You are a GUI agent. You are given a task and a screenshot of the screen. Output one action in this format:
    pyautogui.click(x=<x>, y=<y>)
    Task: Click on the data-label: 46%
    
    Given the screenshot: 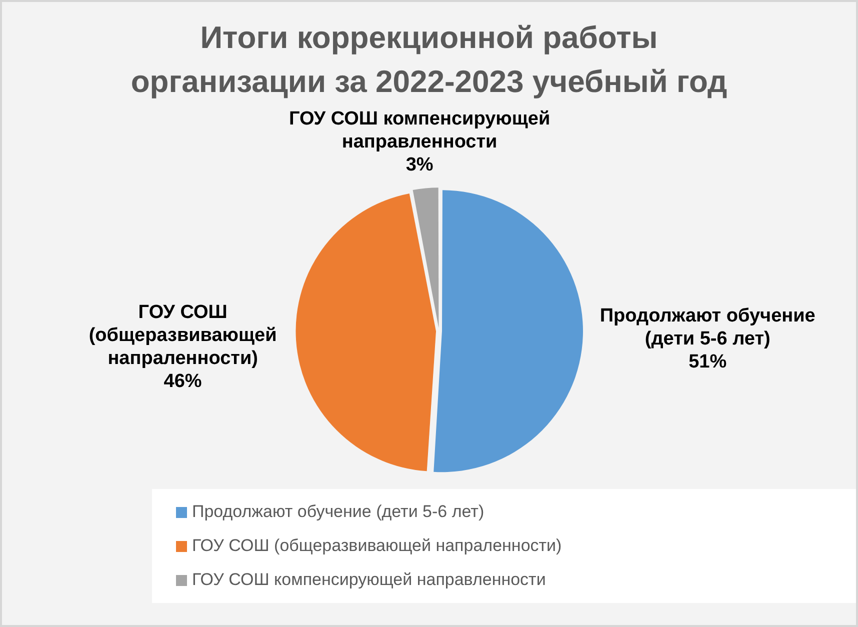 What is the action you would take?
    pyautogui.click(x=183, y=381)
    